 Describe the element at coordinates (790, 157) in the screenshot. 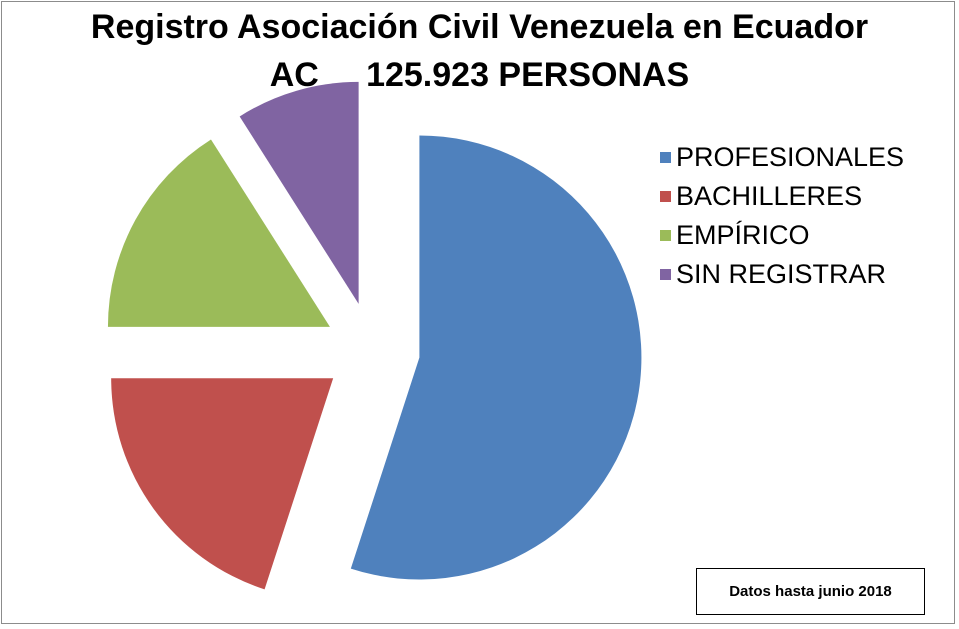

I see `legend-label: PROFESIONALES` at that location.